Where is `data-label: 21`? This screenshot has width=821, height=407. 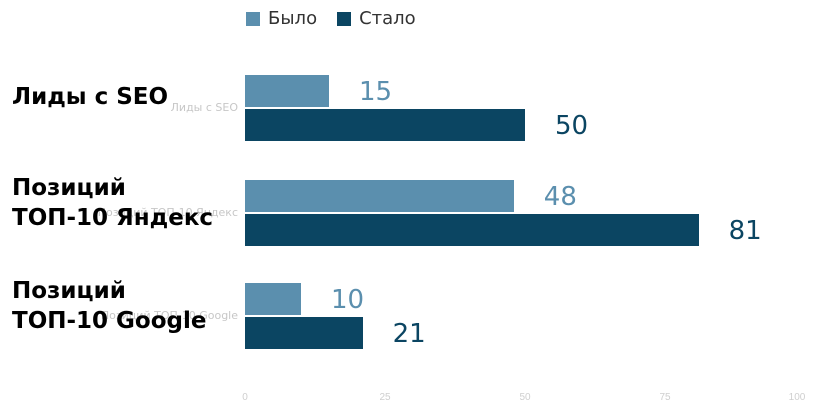
data-label: 21 is located at coordinates (409, 334).